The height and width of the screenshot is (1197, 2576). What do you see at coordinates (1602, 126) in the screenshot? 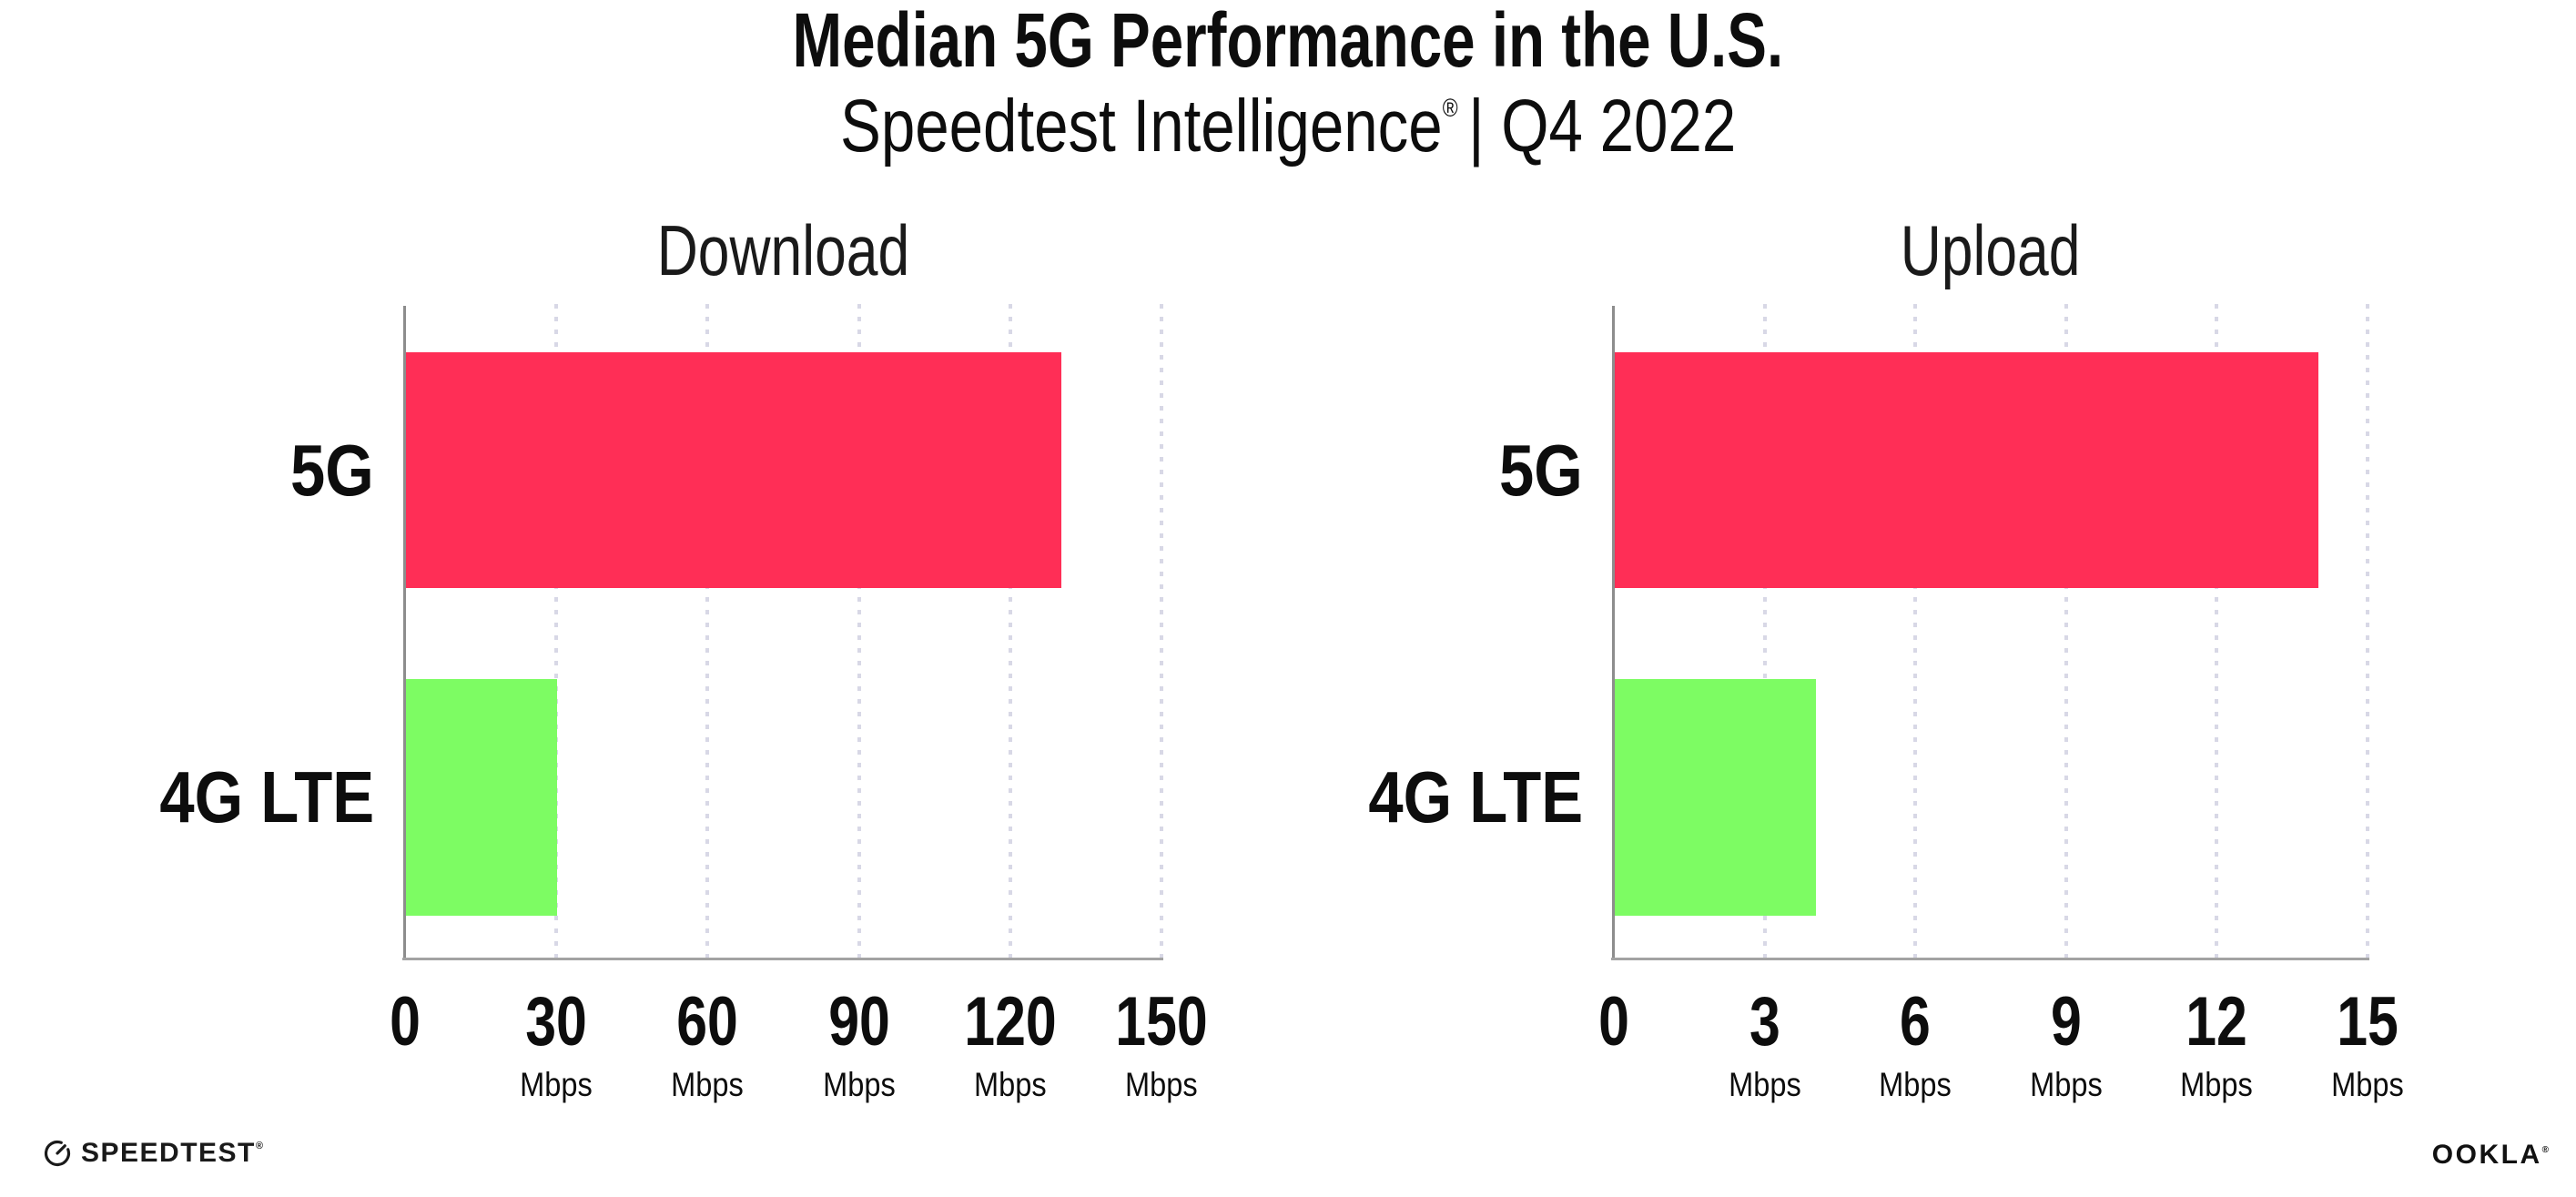
I see `subtitle-period: | Q4 2022` at bounding box center [1602, 126].